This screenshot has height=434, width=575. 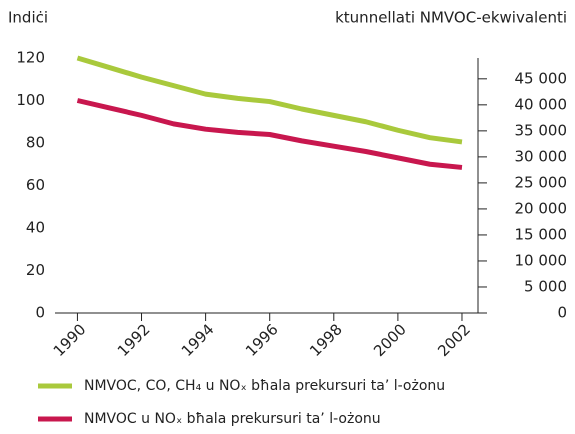 What do you see at coordinates (545, 286) in the screenshot?
I see `y2-tick-label: 5 000` at bounding box center [545, 286].